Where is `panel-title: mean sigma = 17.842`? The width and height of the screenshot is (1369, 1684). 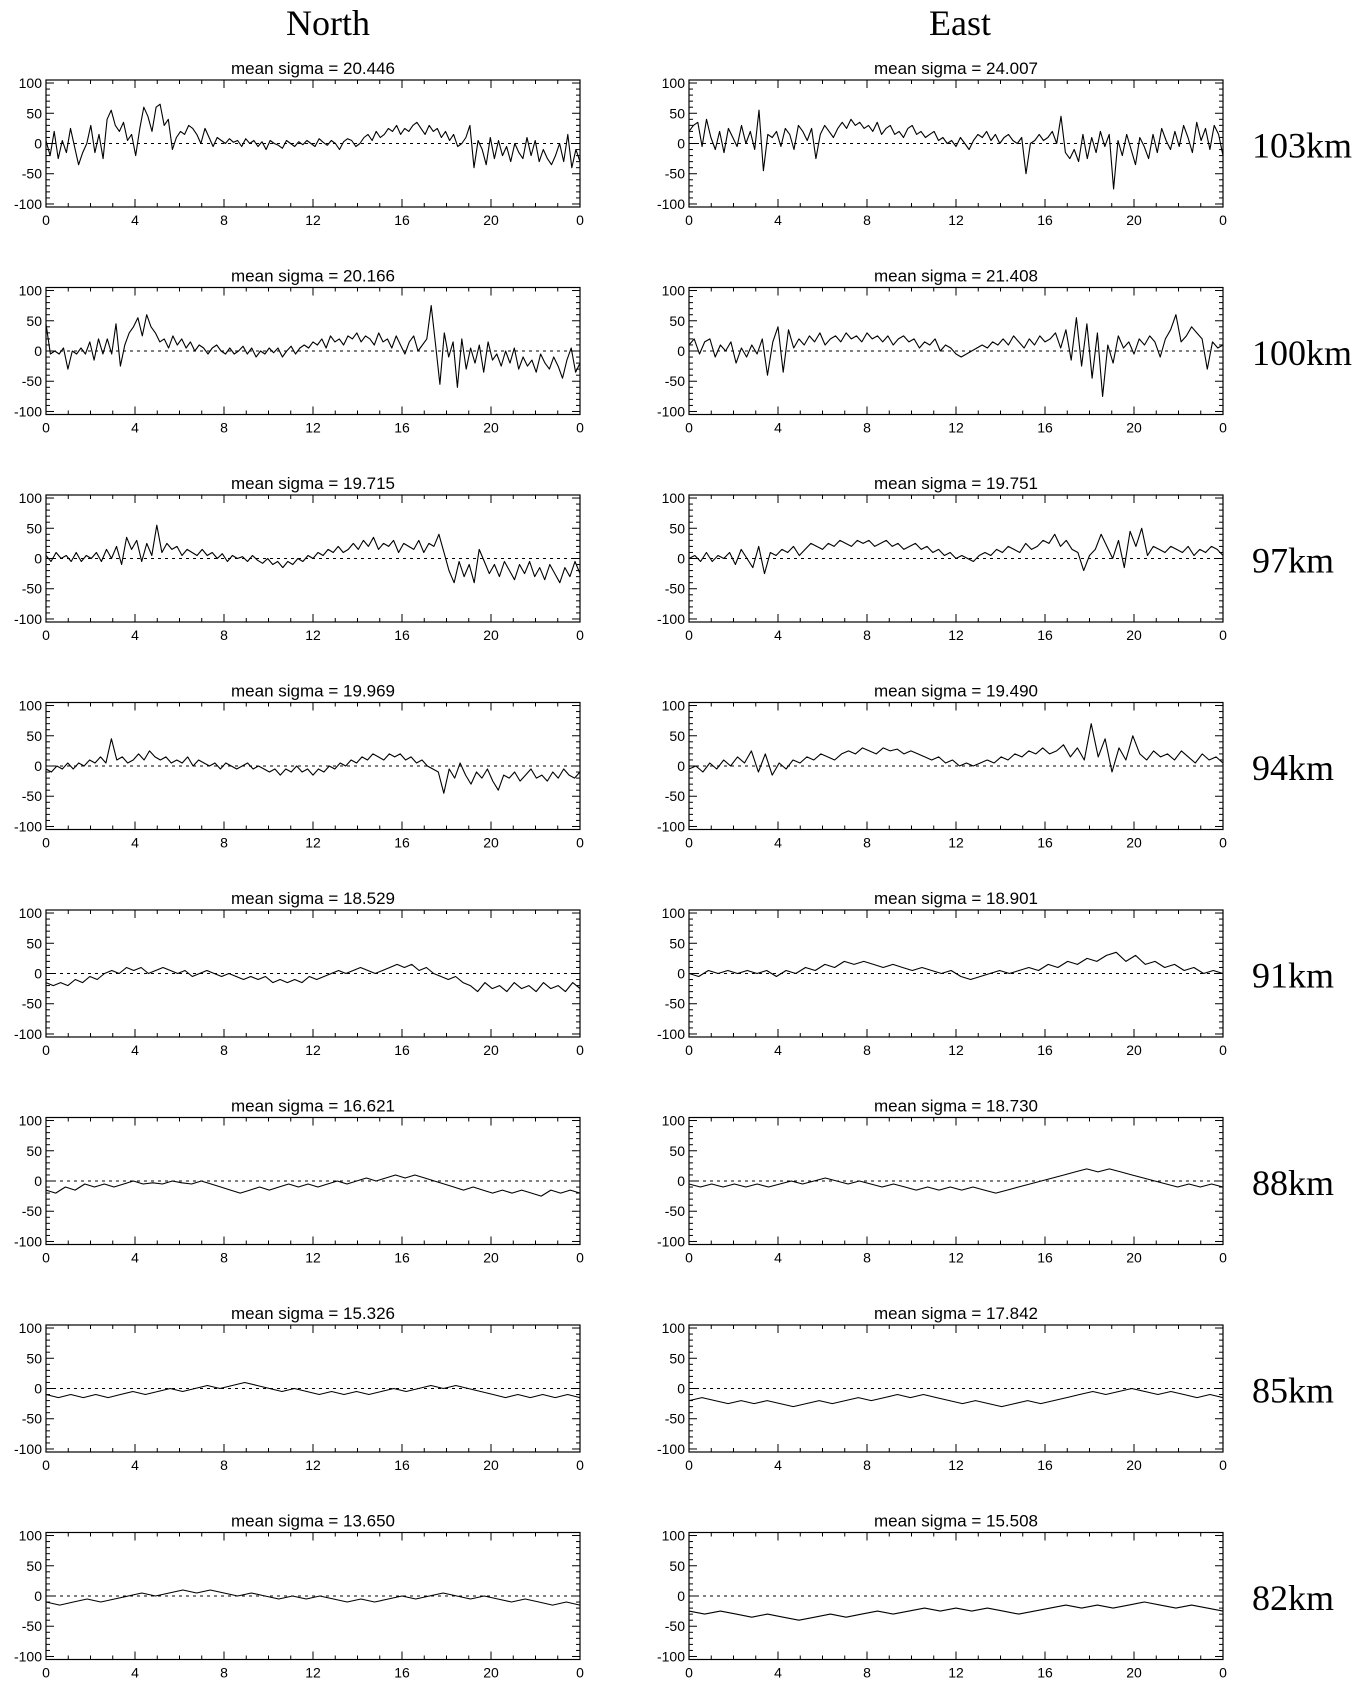 panel-title: mean sigma = 17.842 is located at coordinates (956, 1313).